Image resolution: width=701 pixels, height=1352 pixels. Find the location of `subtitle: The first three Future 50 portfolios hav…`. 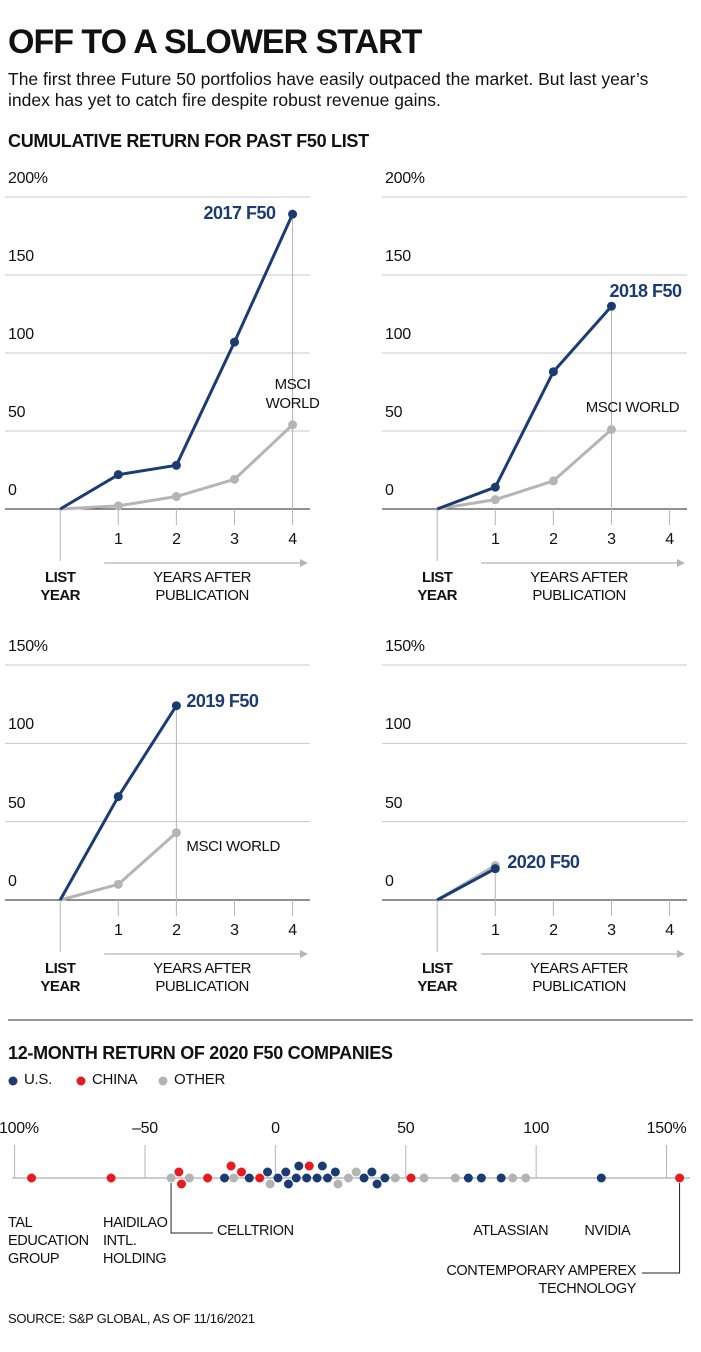

subtitle: The first three Future 50 portfolios hav… is located at coordinates (328, 89).